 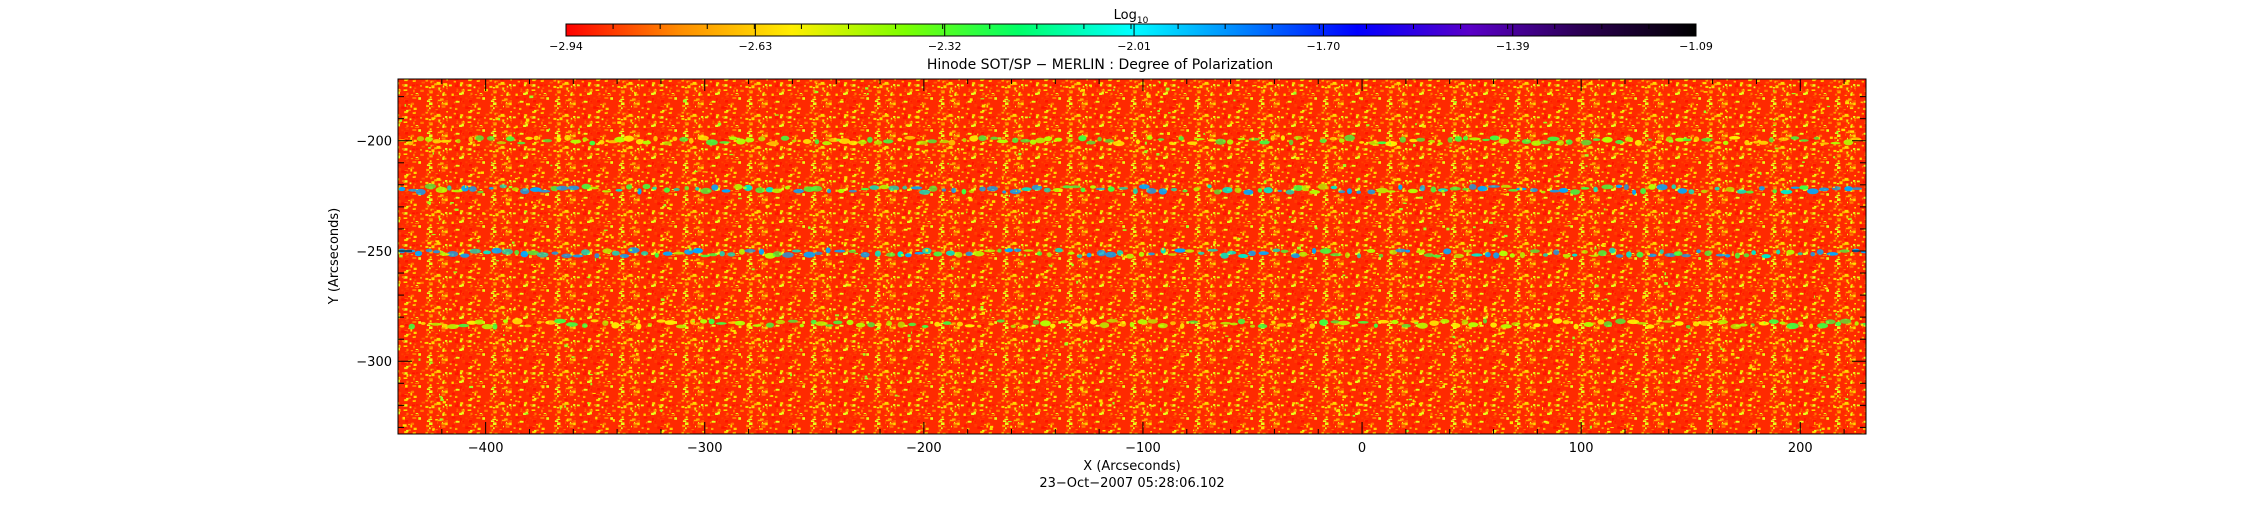 I want to click on y-tick-label: −250, so click(x=374, y=252).